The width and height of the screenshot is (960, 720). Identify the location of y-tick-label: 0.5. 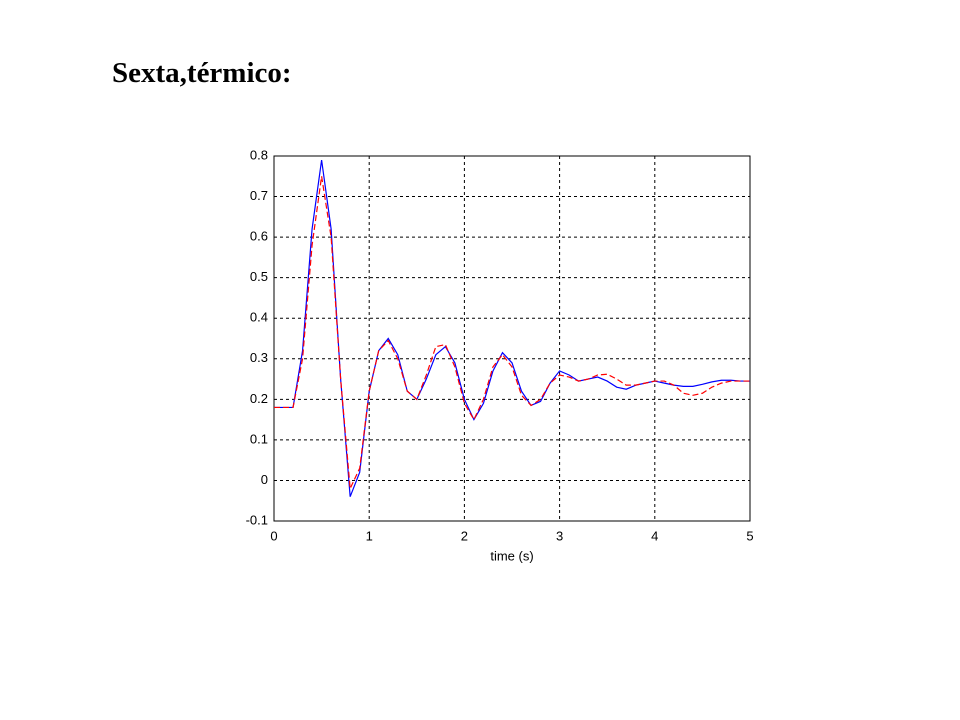
(259, 276).